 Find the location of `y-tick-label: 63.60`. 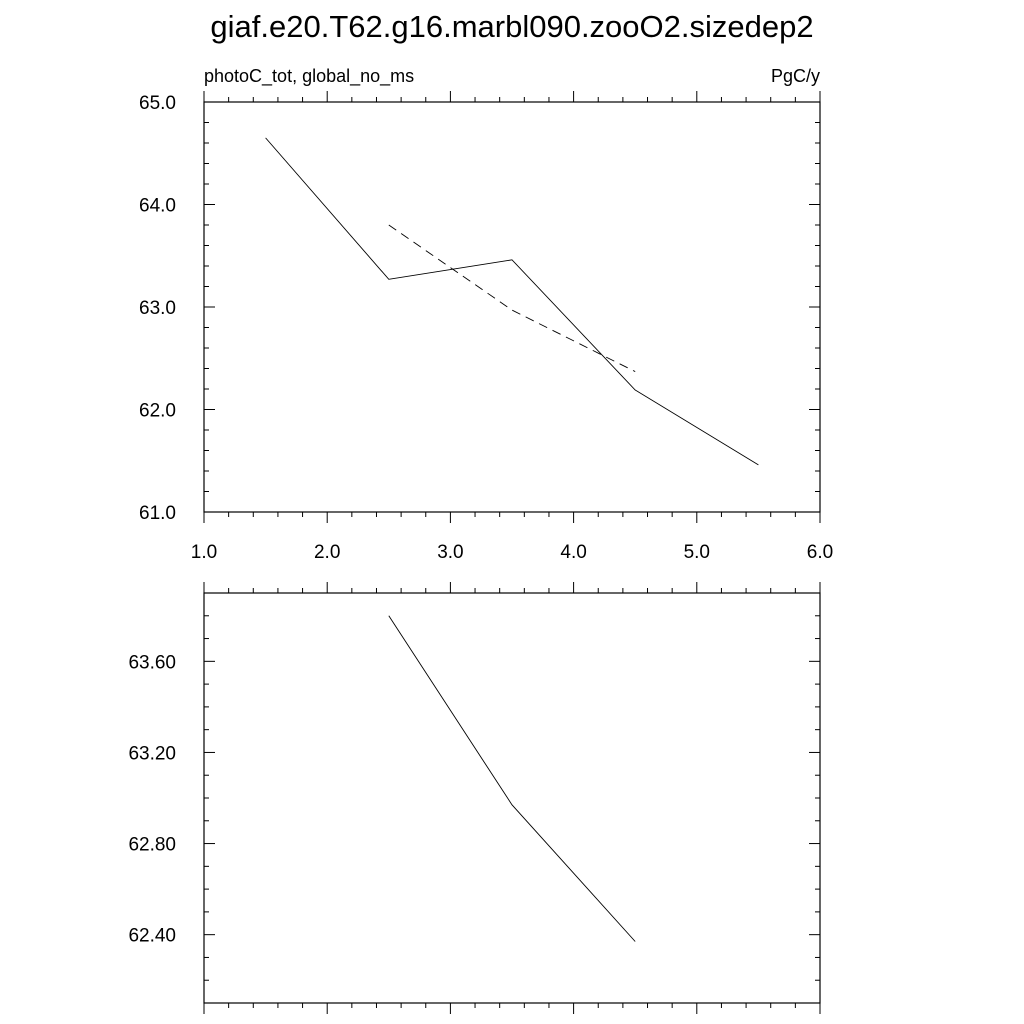

y-tick-label: 63.60 is located at coordinates (152, 662).